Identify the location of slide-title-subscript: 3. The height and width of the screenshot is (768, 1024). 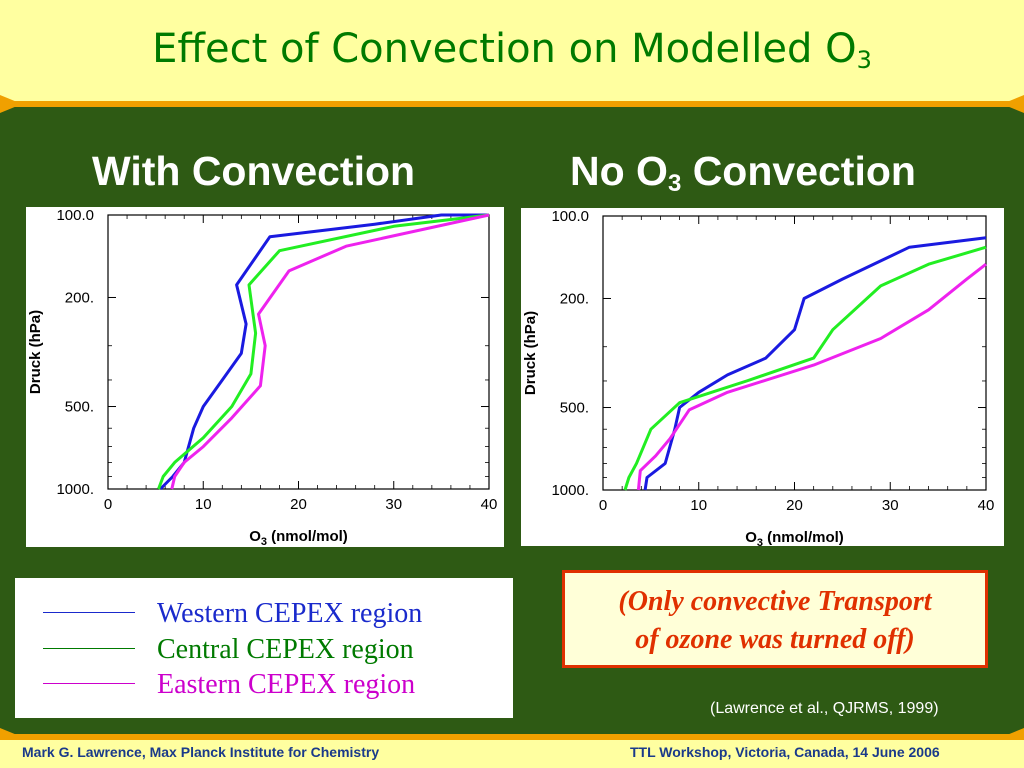
(864, 60).